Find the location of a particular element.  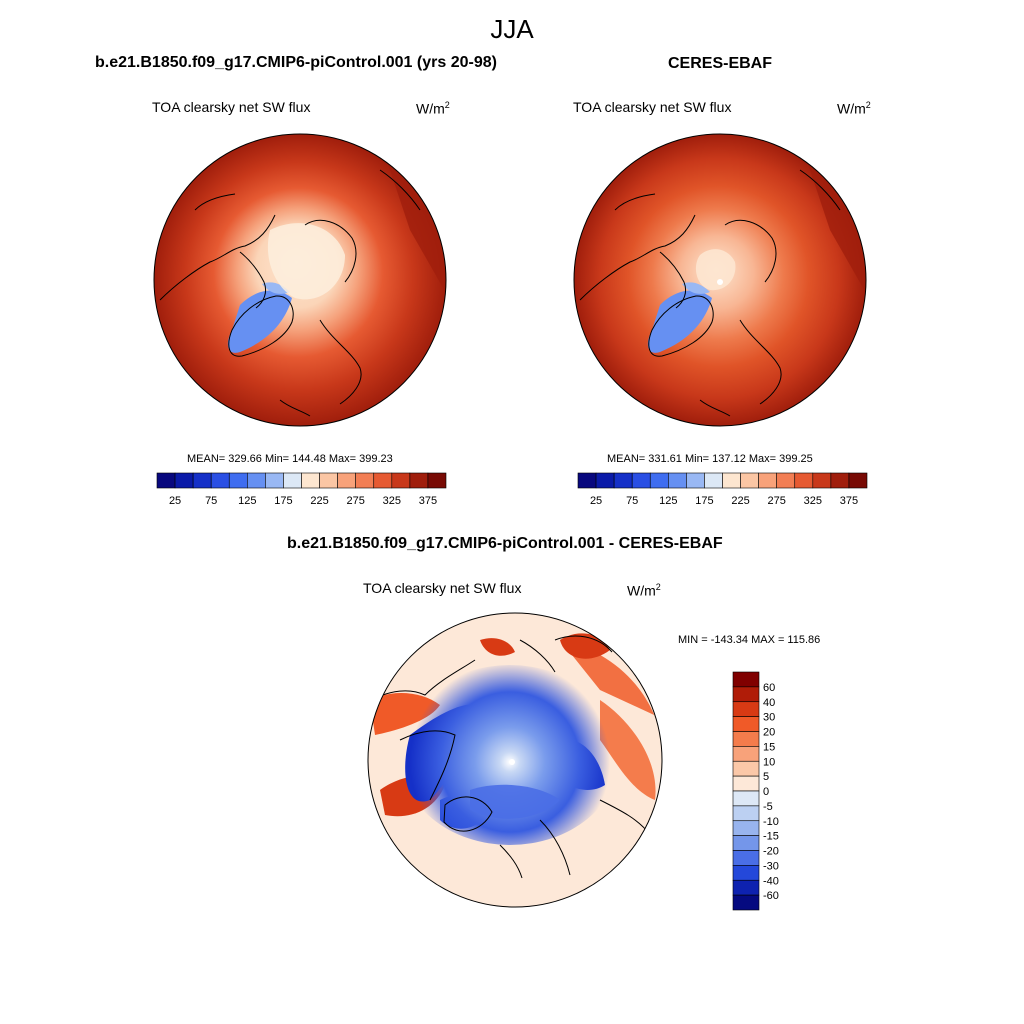

panel2-units-base: W/m is located at coordinates (851, 108).